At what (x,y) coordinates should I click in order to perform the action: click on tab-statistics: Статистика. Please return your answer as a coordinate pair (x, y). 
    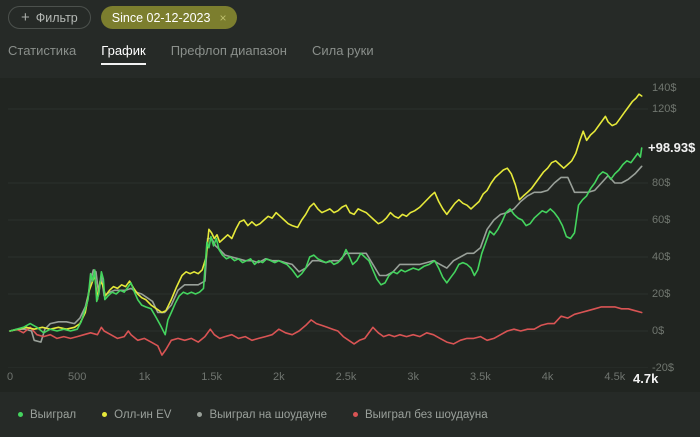
    Looking at the image, I should click on (42, 50).